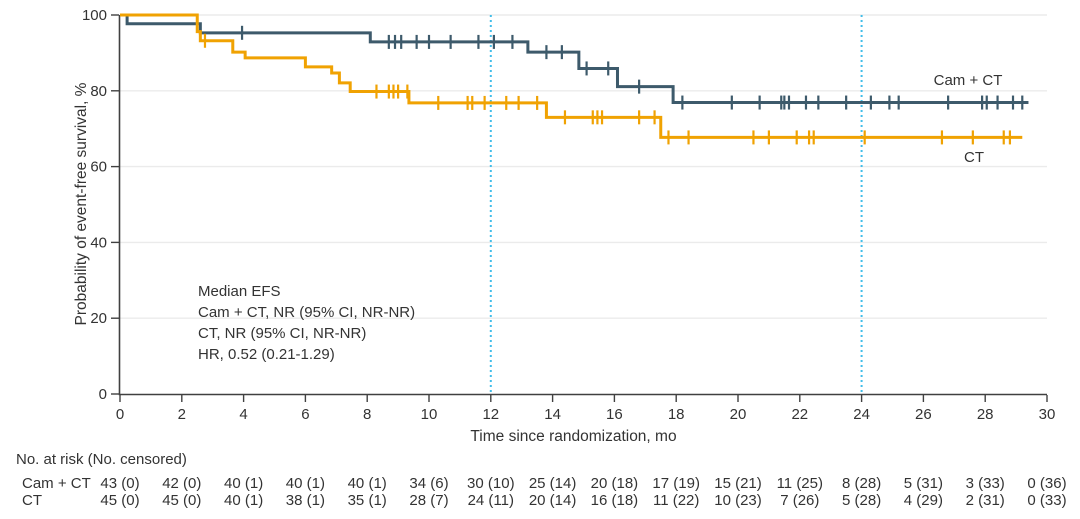  What do you see at coordinates (266, 354) in the screenshot?
I see `annotation-line-4: HR, 0.52 (0.21-1.29)` at bounding box center [266, 354].